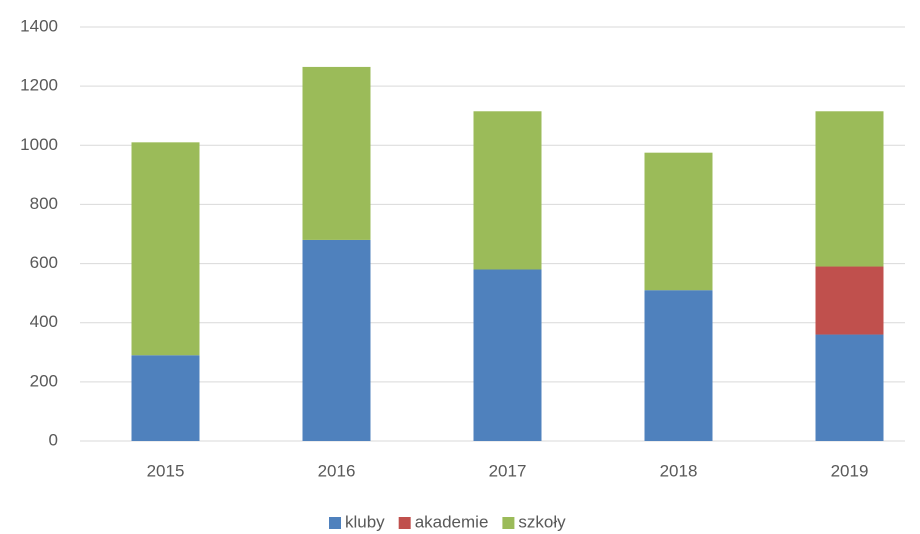 The image size is (920, 534). Describe the element at coordinates (44, 262) in the screenshot. I see `y-tick-label: 600` at that location.